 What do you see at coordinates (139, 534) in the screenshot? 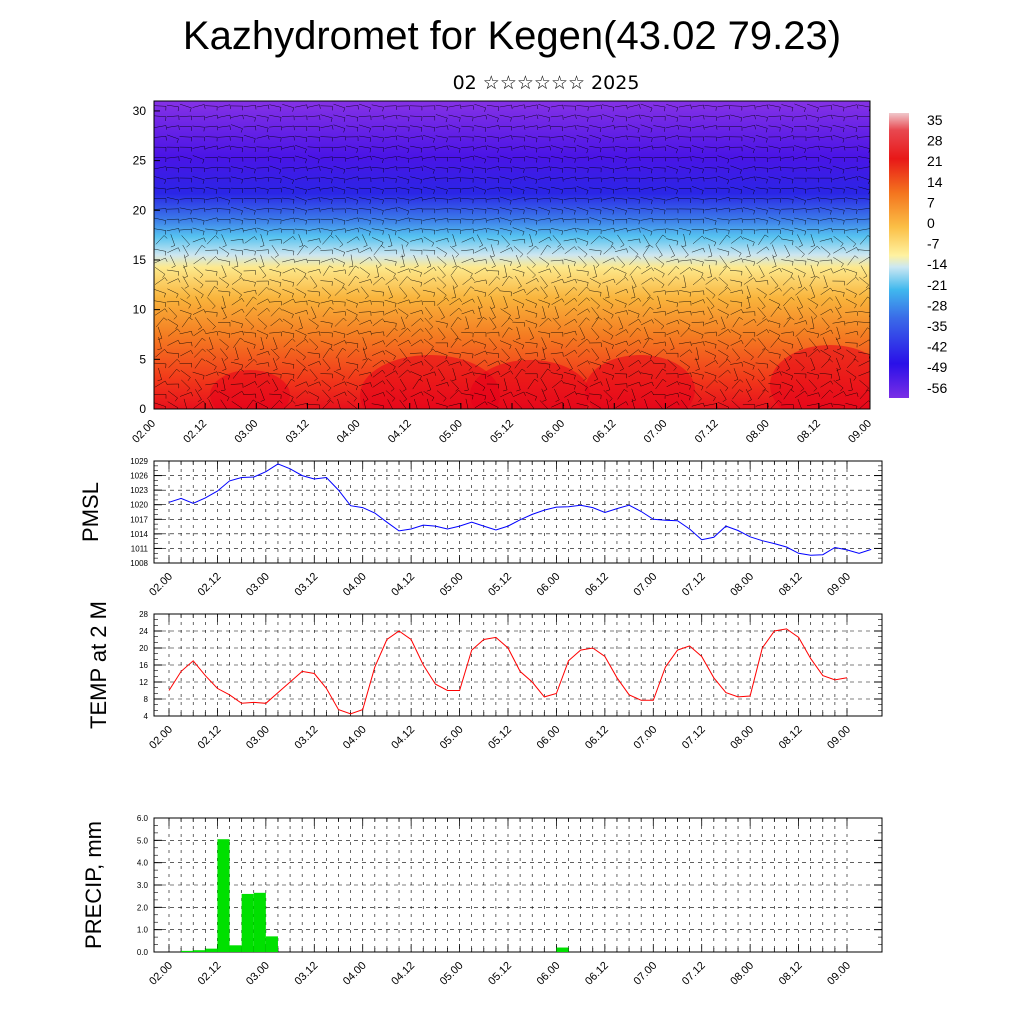
I see `pmsl-panel-y-tick-label: 1014` at bounding box center [139, 534].